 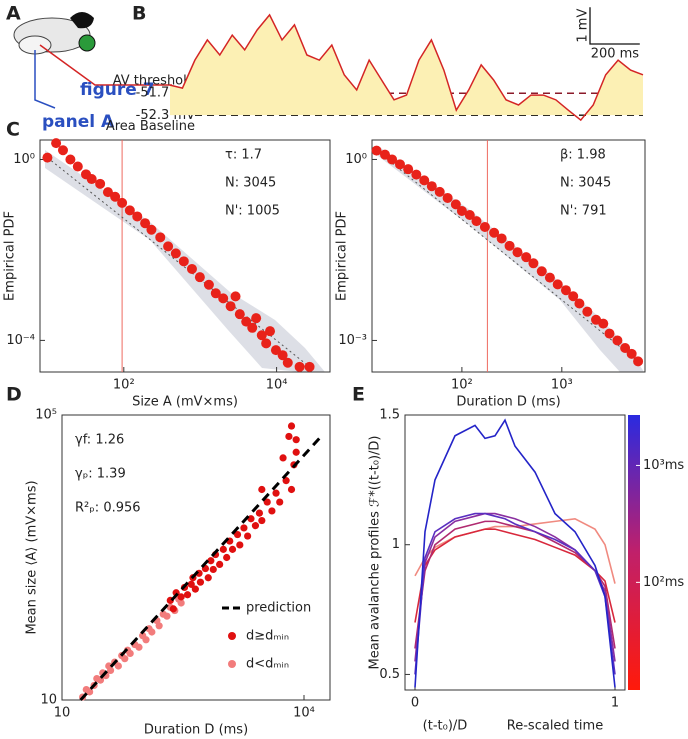 I want to click on x-axis-label: Duration D (ms), so click(x=508, y=402).